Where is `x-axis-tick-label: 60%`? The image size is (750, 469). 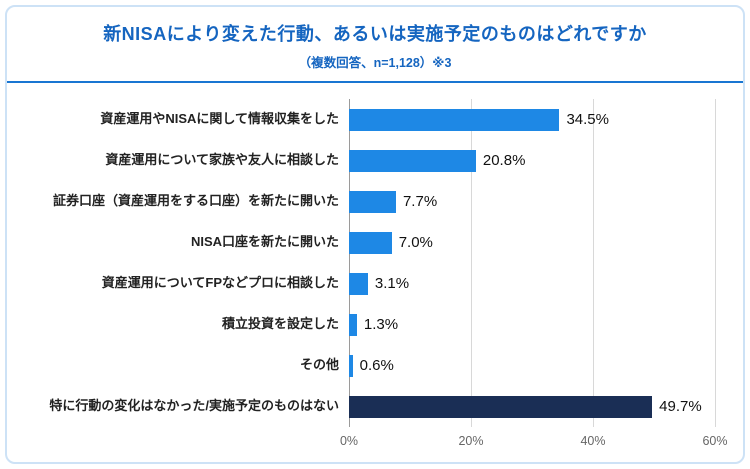
x-axis-tick-label: 60% is located at coordinates (715, 441).